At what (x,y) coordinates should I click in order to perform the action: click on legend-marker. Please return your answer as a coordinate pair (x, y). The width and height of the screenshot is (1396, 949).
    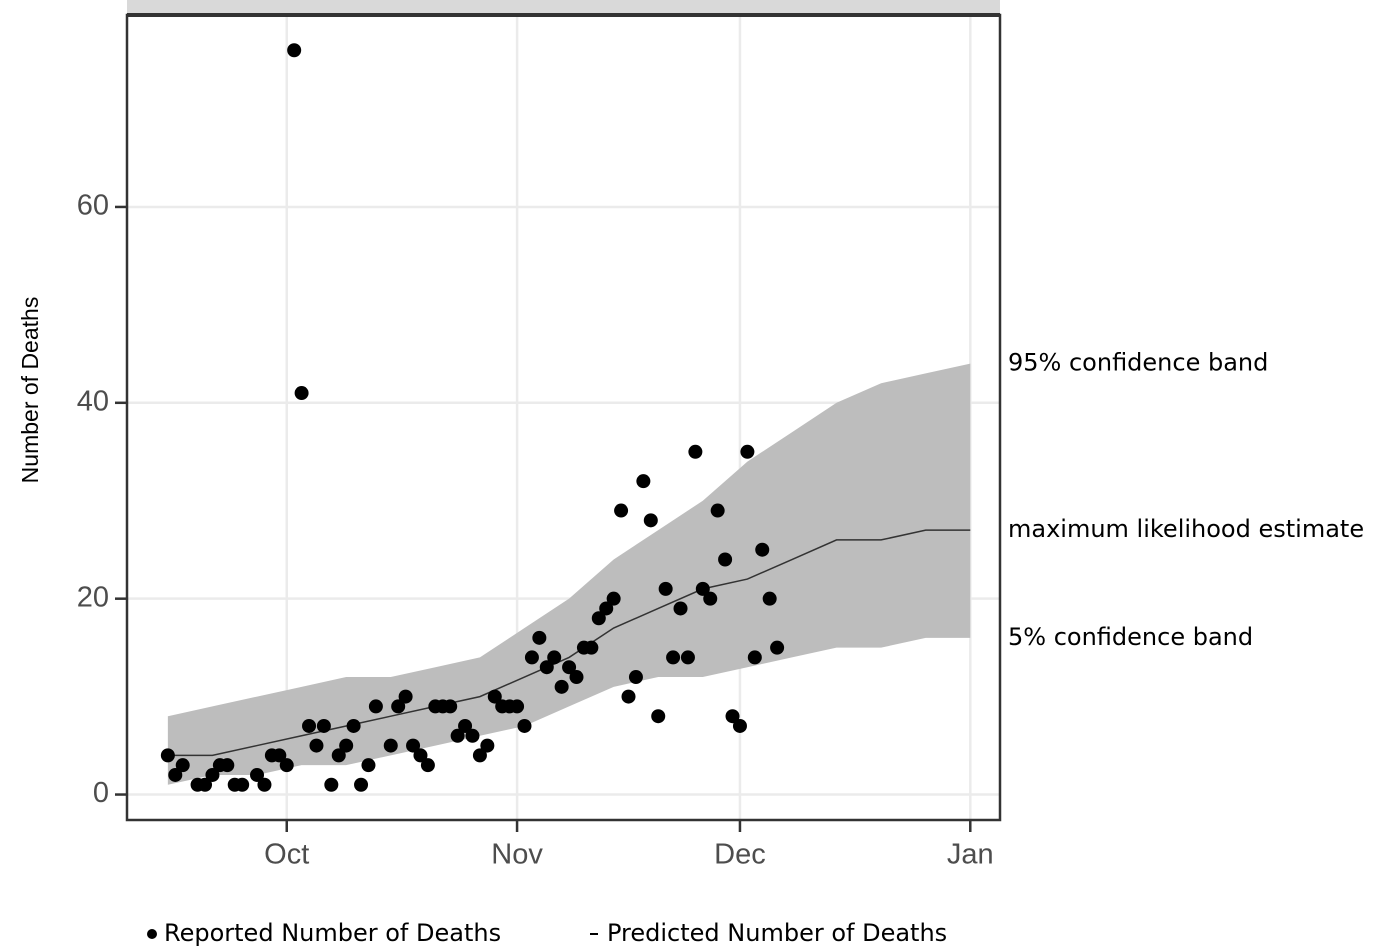
    Looking at the image, I should click on (152, 934).